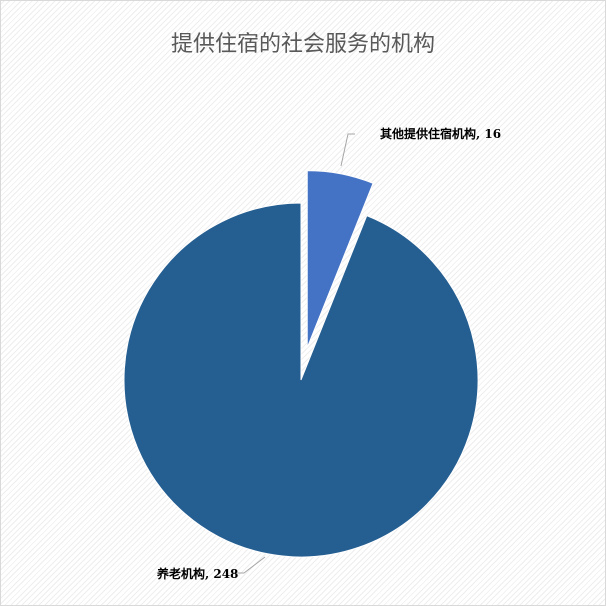  Describe the element at coordinates (440, 133) in the screenshot. I see `data-label-0: 其他提供住宿机构, 16` at that location.